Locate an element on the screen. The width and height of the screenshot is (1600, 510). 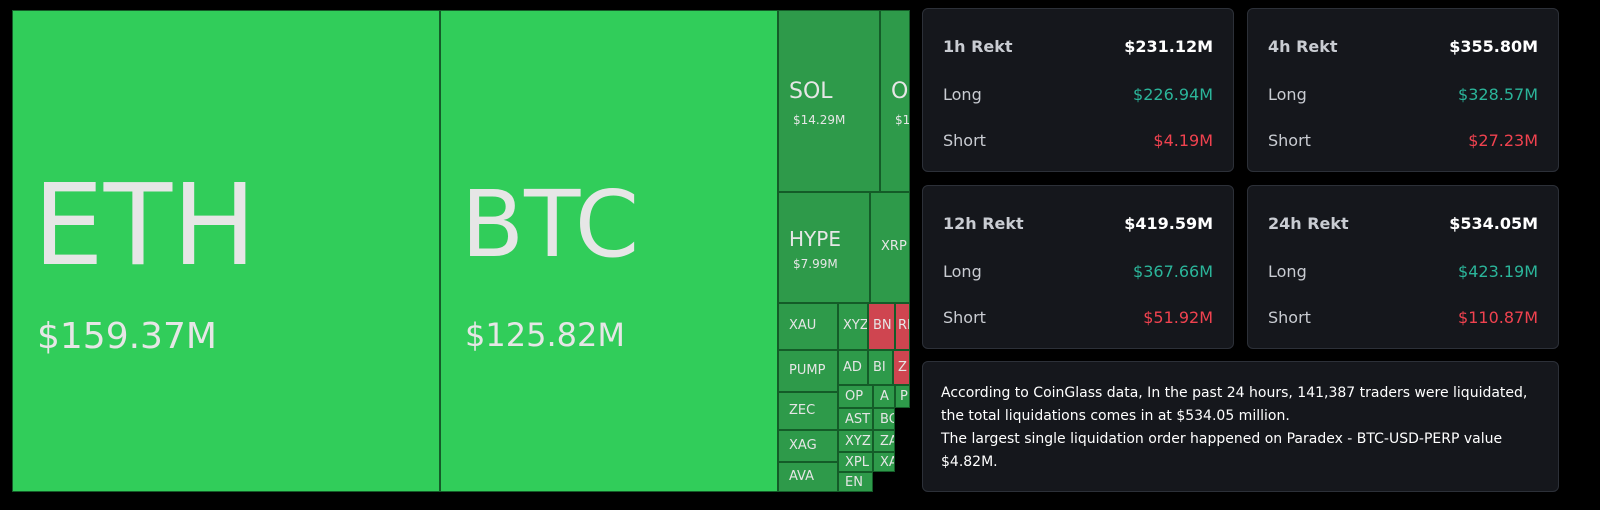
tile: OP is located at coordinates (855, 396).